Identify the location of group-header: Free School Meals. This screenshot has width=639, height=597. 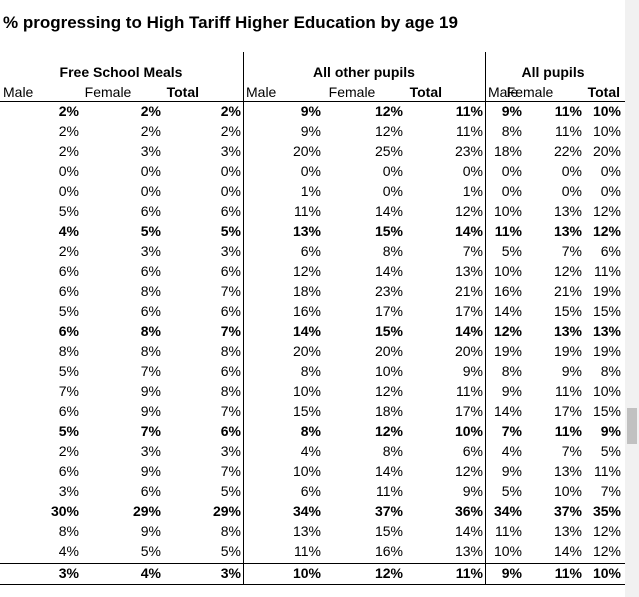
(121, 72).